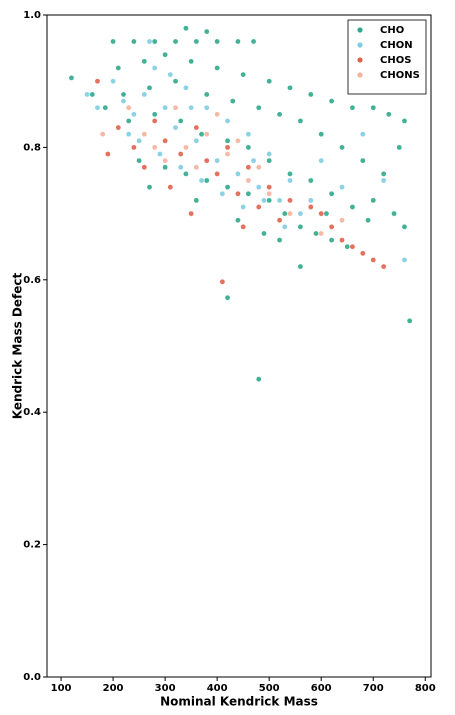  Describe the element at coordinates (396, 45) in the screenshot. I see `legend-label: CHON` at that location.